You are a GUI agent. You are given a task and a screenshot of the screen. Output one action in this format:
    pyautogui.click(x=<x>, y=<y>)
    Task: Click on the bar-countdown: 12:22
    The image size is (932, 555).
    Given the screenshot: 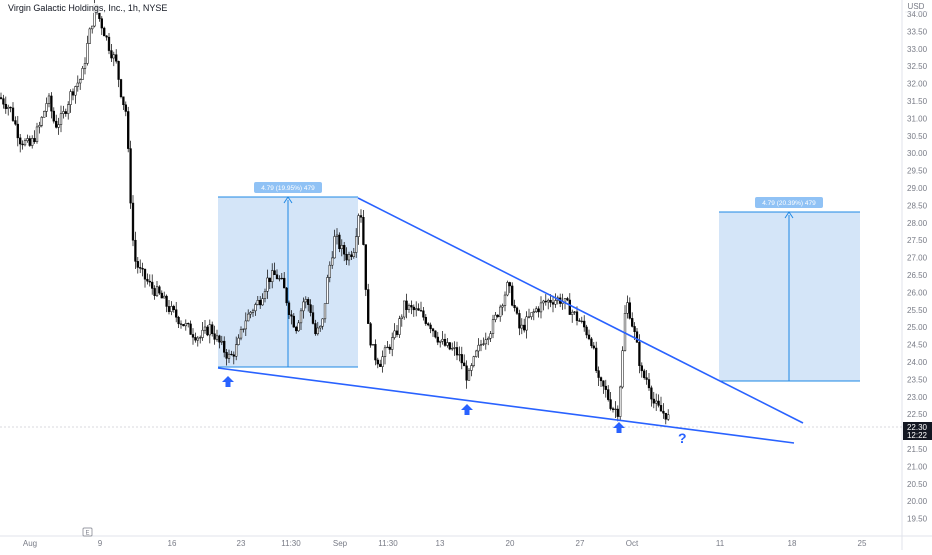 What is the action you would take?
    pyautogui.click(x=917, y=435)
    